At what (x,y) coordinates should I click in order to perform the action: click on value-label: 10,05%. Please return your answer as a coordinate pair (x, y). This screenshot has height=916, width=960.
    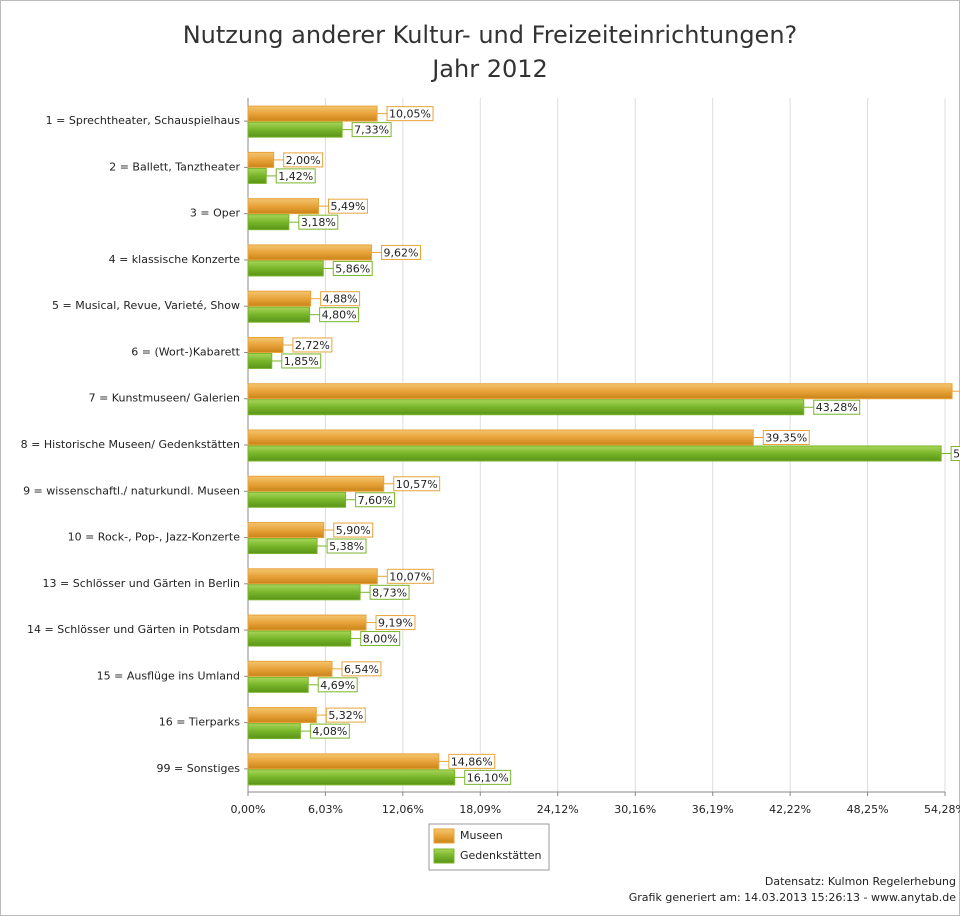
    Looking at the image, I should click on (410, 114).